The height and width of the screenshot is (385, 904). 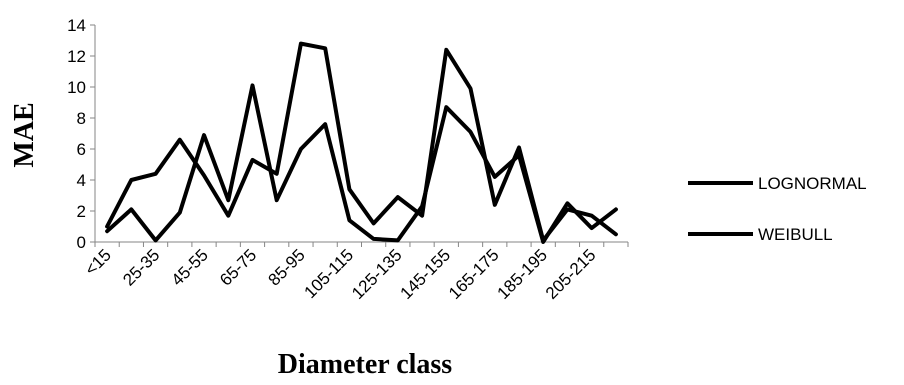 What do you see at coordinates (81, 118) in the screenshot?
I see `y-tick-label: 8` at bounding box center [81, 118].